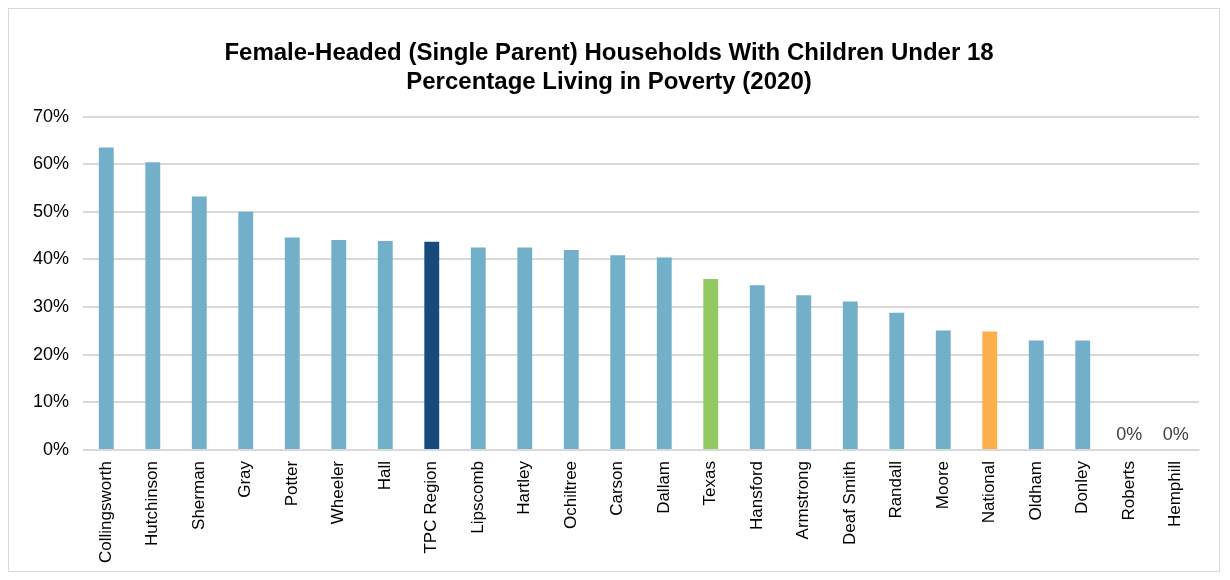 This screenshot has height=580, width=1230. I want to click on x-tick-label: Ochiltree, so click(570, 494).